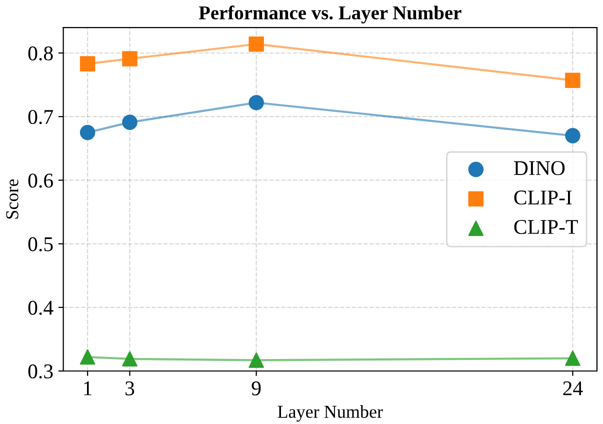 The height and width of the screenshot is (424, 603). What do you see at coordinates (40, 244) in the screenshot?
I see `y-tick-label: 0.5` at bounding box center [40, 244].